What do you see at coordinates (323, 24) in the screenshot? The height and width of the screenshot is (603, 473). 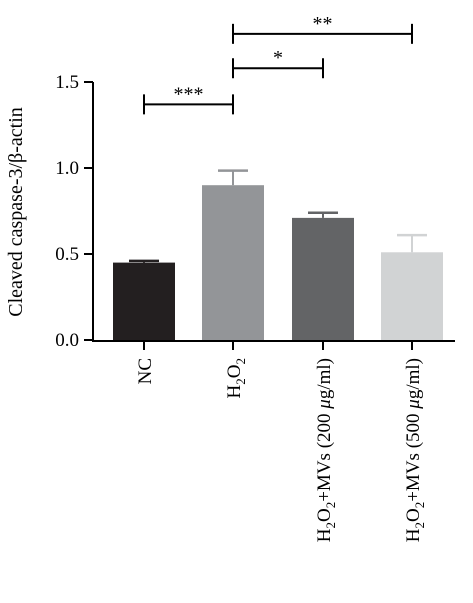 I see `sig-label-2: **` at bounding box center [323, 24].